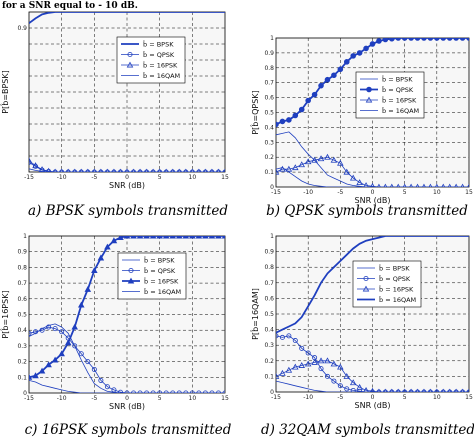  I want to click on y-tick-label: 1, so click(25, 236).